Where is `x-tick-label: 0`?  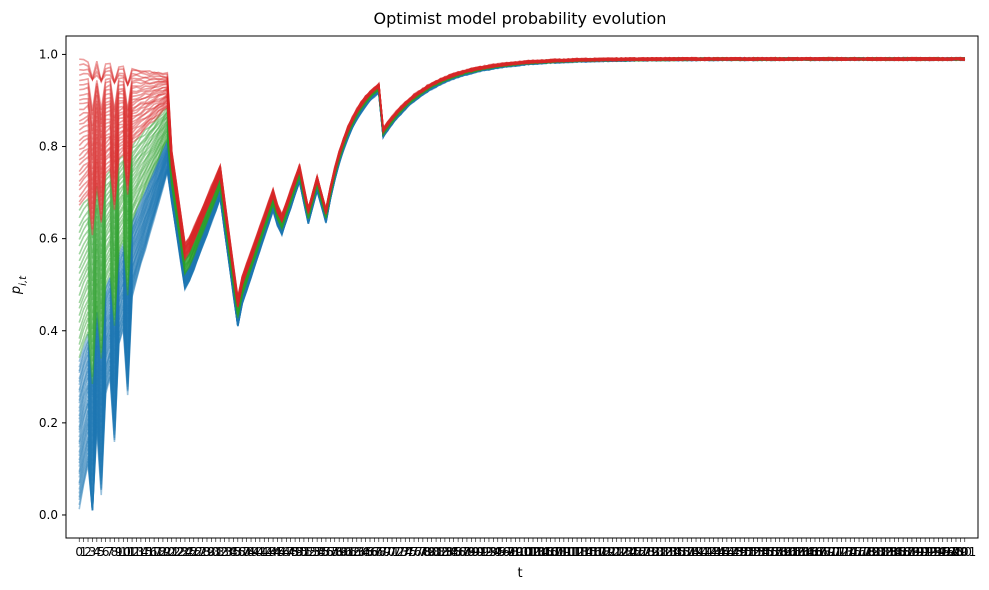 x-tick-label: 0 is located at coordinates (79, 552).